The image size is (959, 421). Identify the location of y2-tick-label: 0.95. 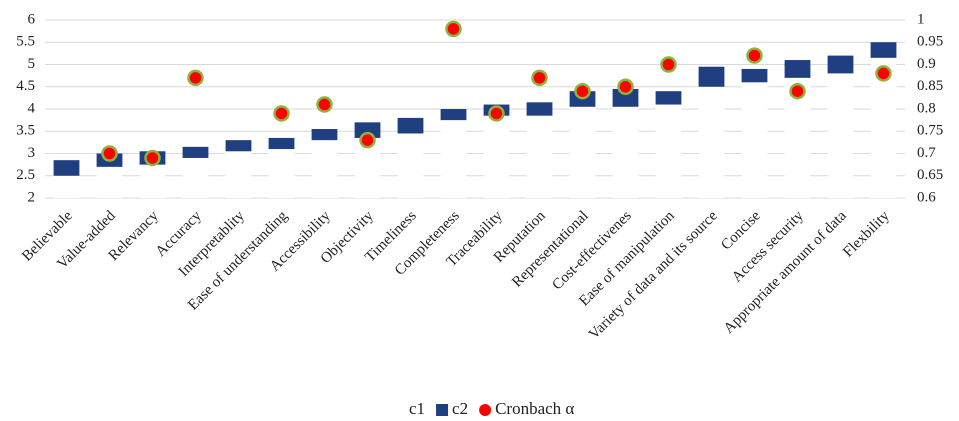
(930, 42).